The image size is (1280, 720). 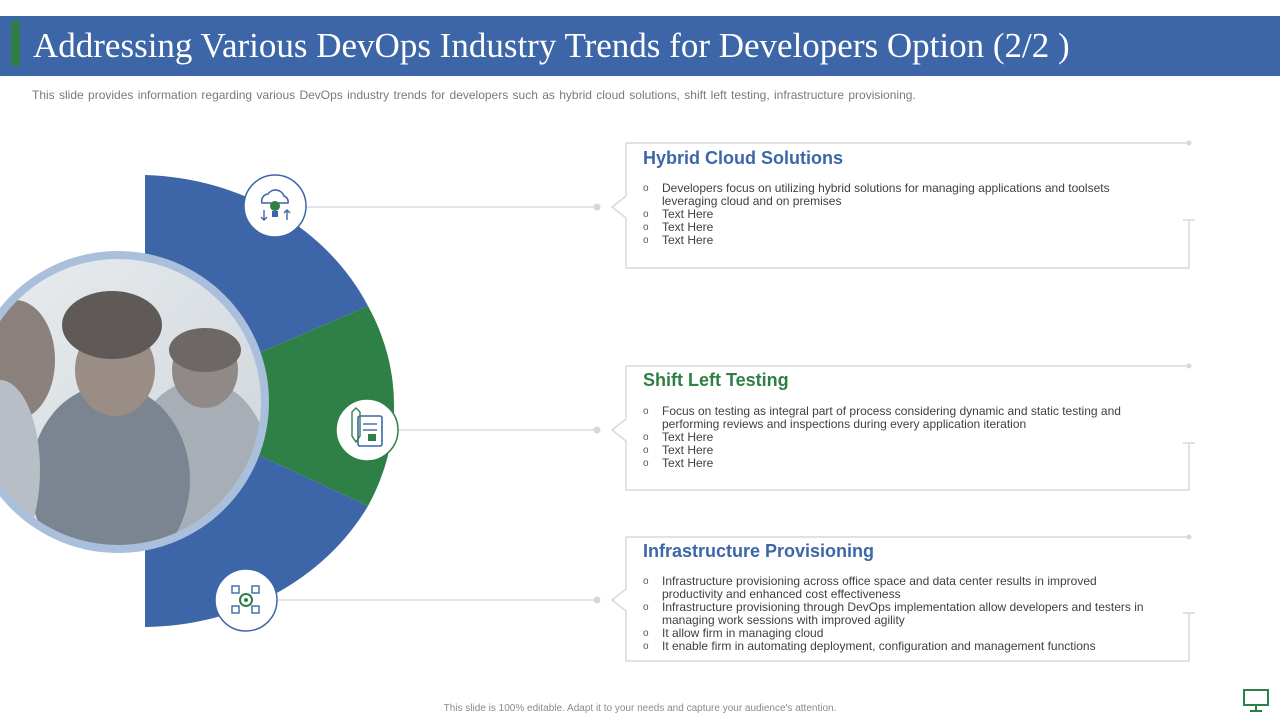 I want to click on infrastructure-network-icon, so click(x=246, y=600).